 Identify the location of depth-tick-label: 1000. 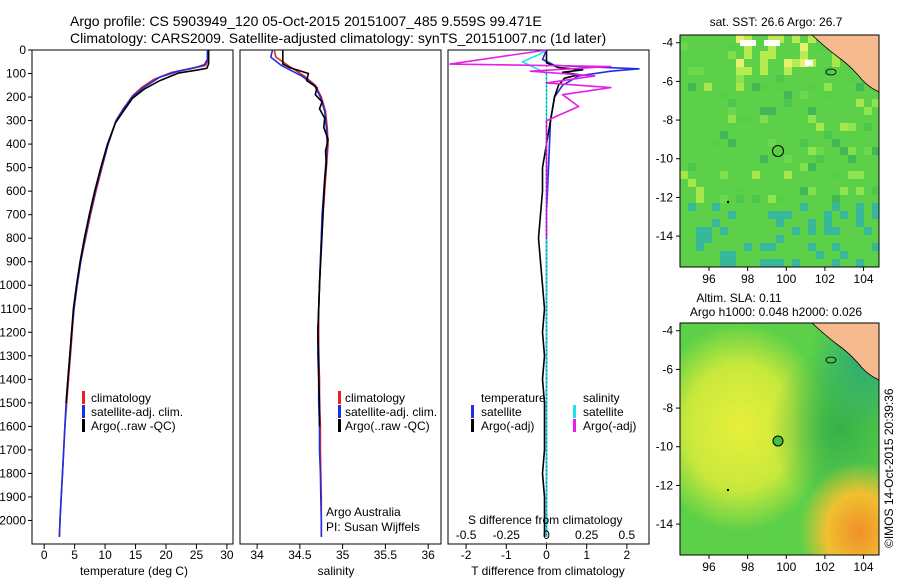
(13, 285).